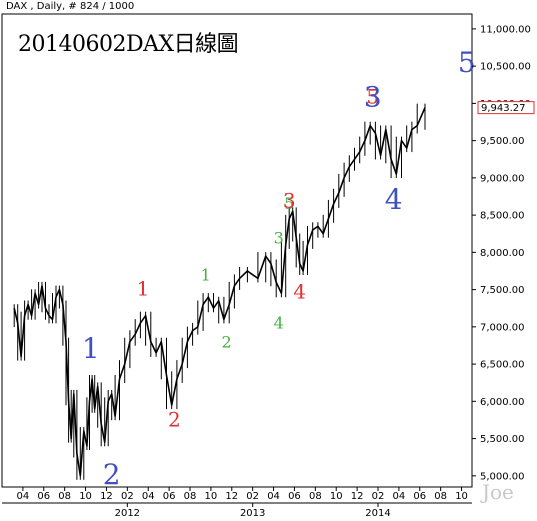 This screenshot has width=537, height=521. I want to click on last-price-label: 9,943.27, so click(503, 108).